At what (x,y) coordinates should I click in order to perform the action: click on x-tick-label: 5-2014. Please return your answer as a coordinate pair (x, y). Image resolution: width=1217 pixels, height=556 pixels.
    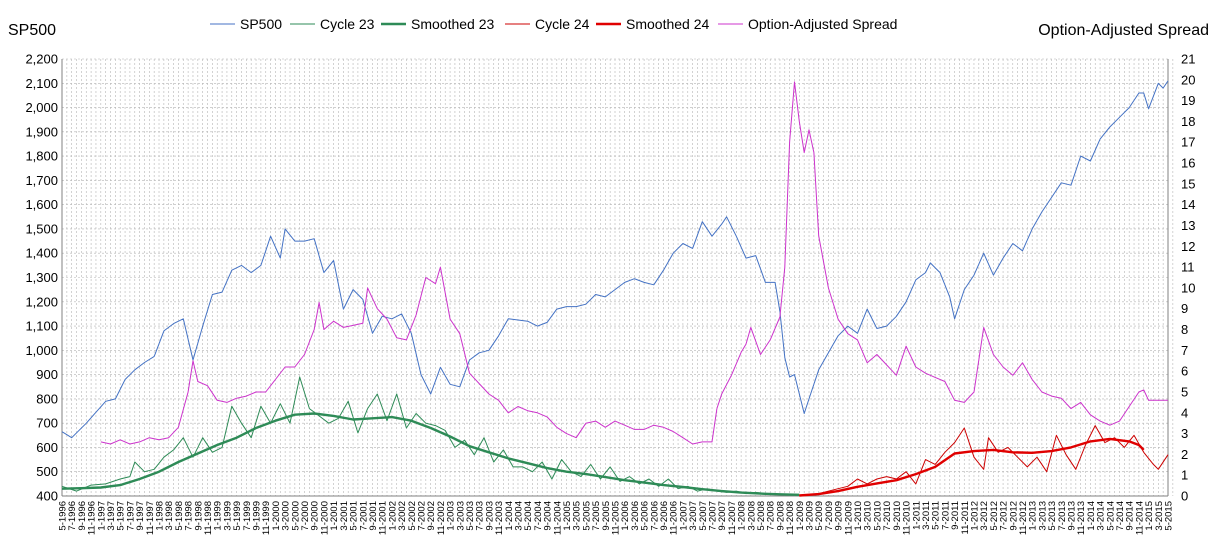
    Looking at the image, I should click on (1110, 516).